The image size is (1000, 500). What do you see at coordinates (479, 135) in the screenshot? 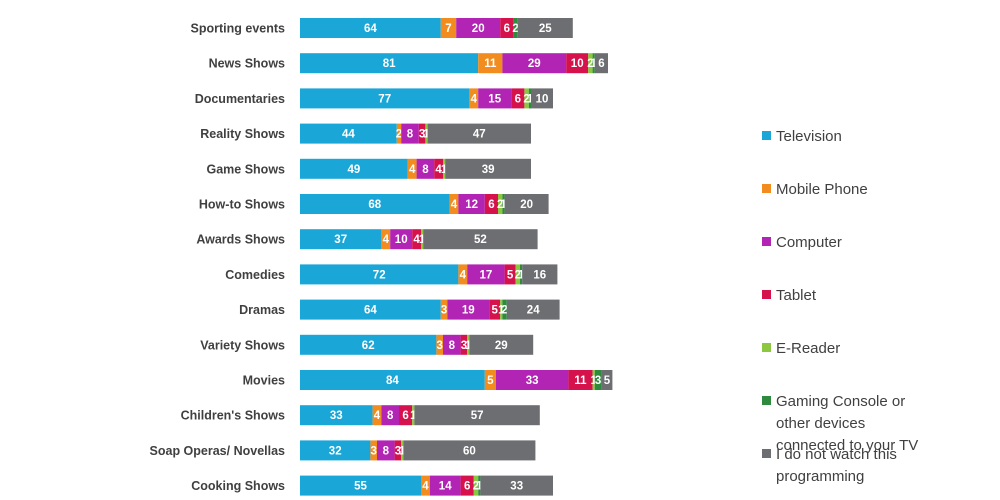
I see `data-label: 47` at bounding box center [479, 135].